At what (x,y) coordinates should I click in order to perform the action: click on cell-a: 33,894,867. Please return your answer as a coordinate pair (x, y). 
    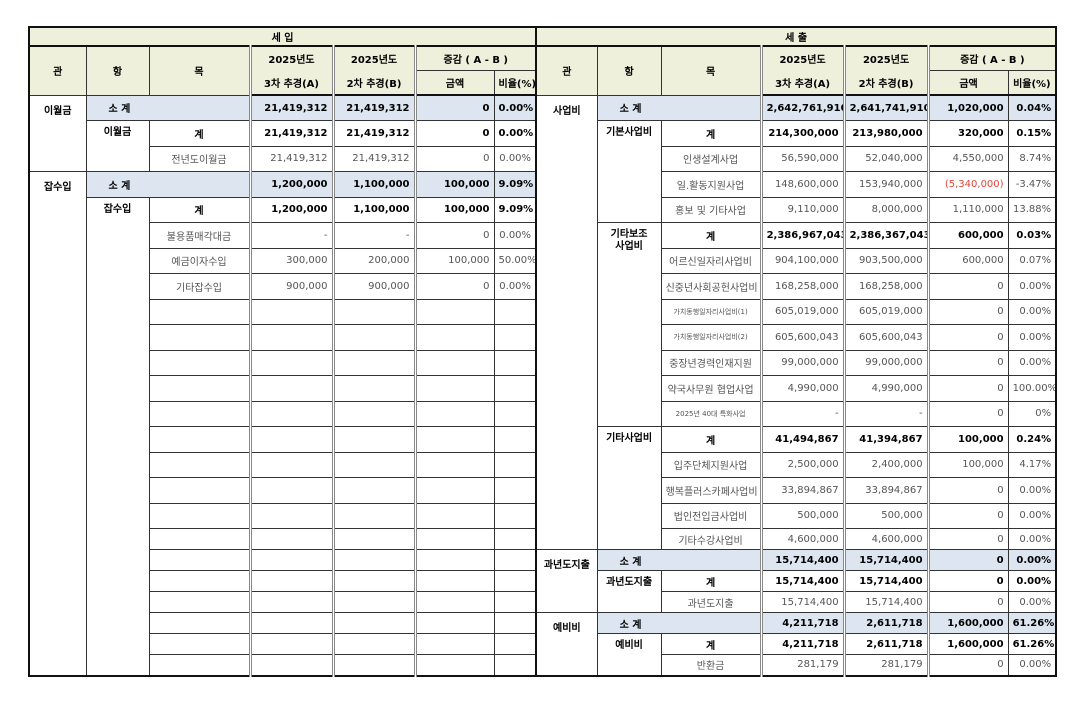
    Looking at the image, I should click on (802, 490).